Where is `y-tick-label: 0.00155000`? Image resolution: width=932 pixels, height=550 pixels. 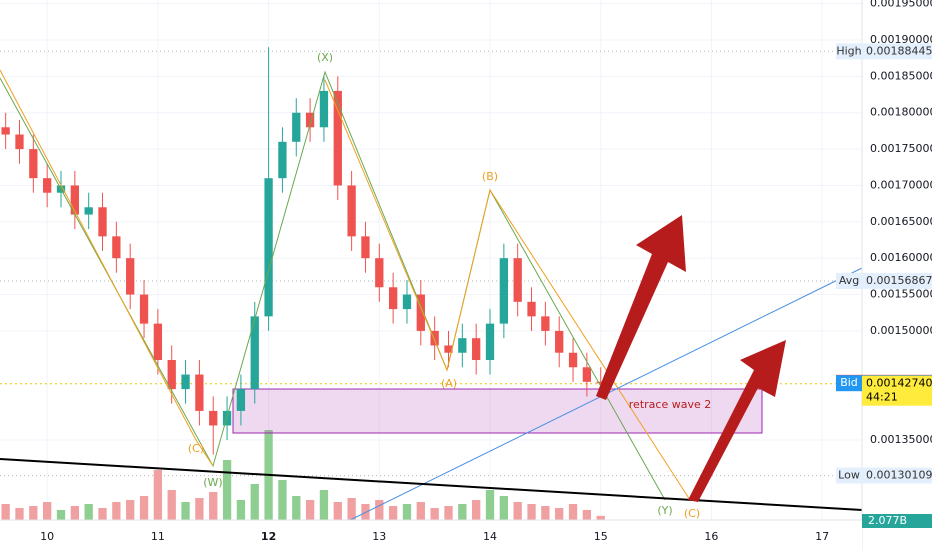
y-tick-label: 0.00155000 is located at coordinates (901, 294).